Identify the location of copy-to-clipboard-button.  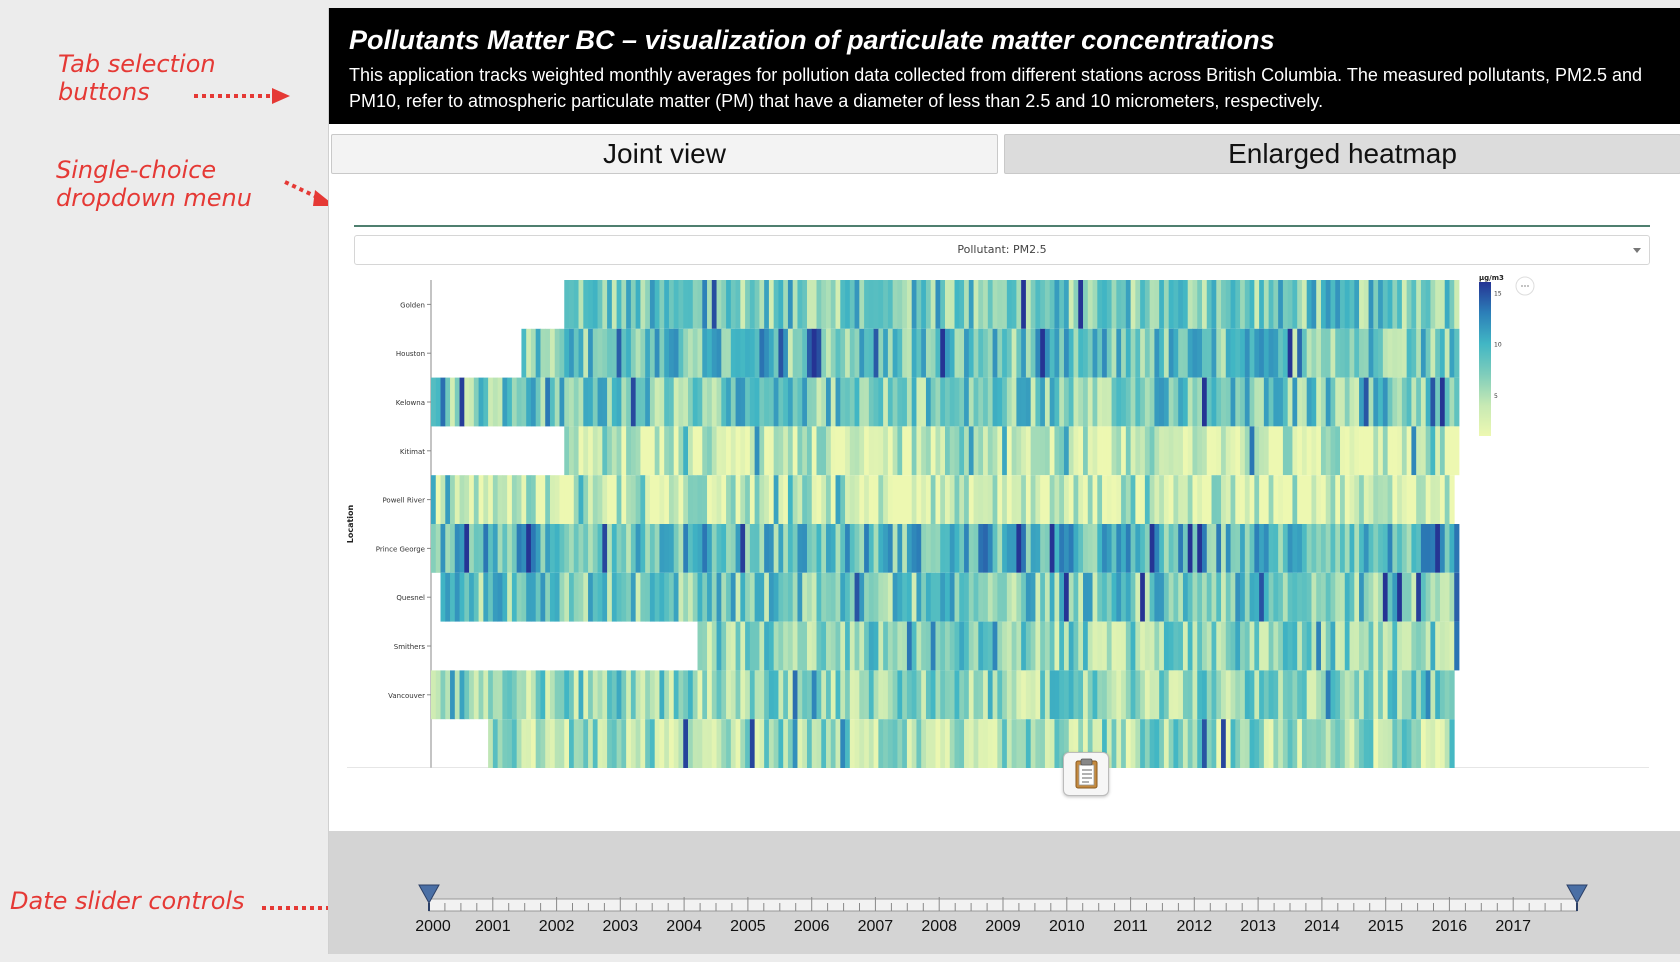
(1086, 774).